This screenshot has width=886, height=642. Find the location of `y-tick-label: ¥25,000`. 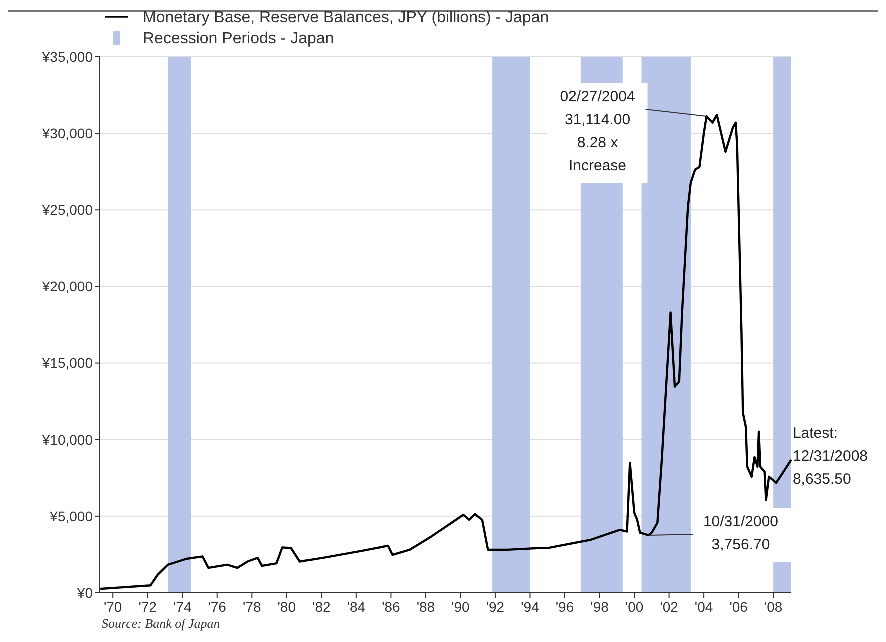

y-tick-label: ¥25,000 is located at coordinates (67, 210).